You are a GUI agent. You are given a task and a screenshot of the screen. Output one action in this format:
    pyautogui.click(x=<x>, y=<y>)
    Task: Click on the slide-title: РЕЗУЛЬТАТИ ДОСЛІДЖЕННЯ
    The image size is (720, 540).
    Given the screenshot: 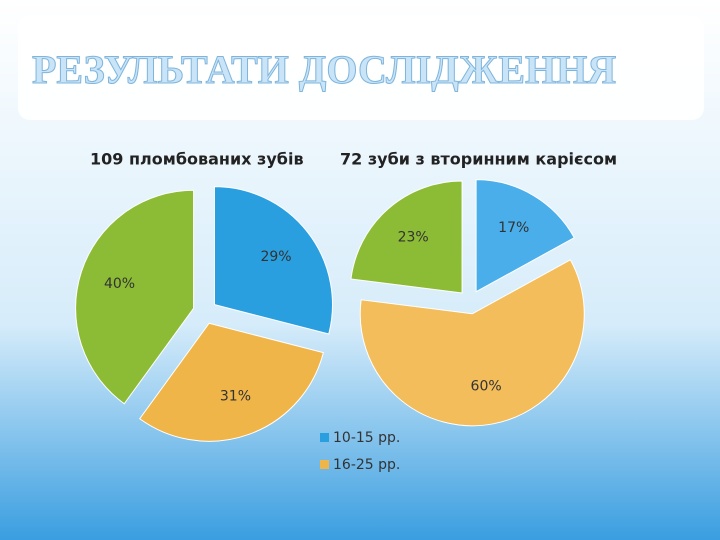 What is the action you would take?
    pyautogui.click(x=324, y=69)
    